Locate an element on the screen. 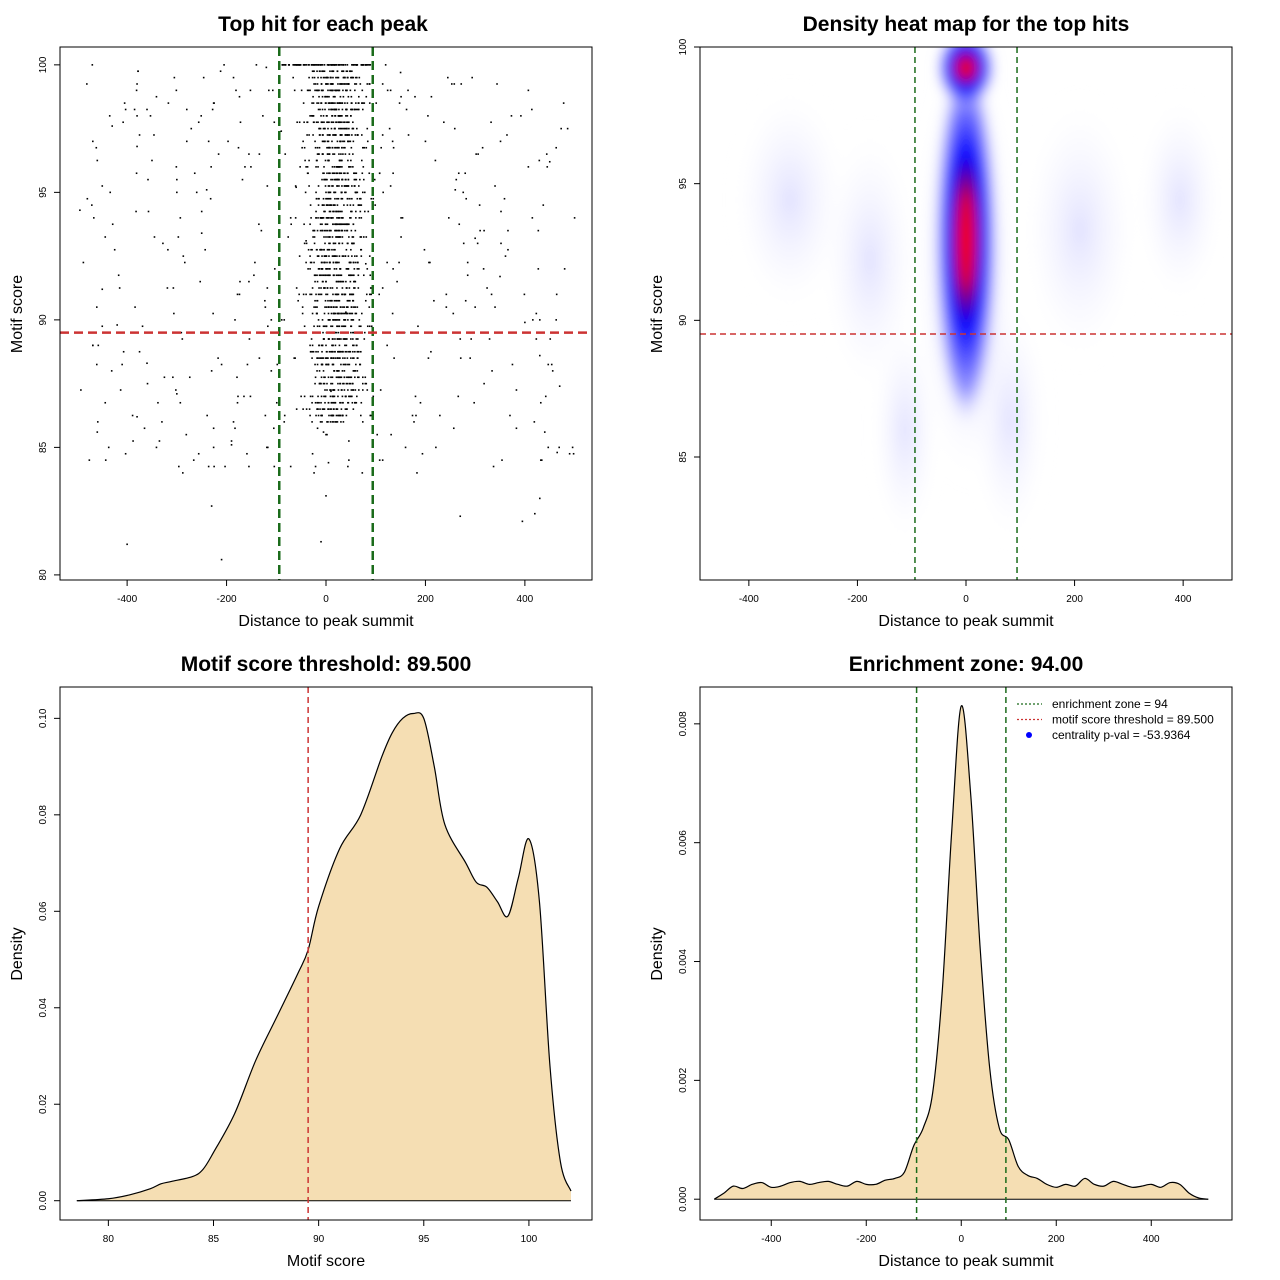  x-tick-label: 200 is located at coordinates (1074, 599).